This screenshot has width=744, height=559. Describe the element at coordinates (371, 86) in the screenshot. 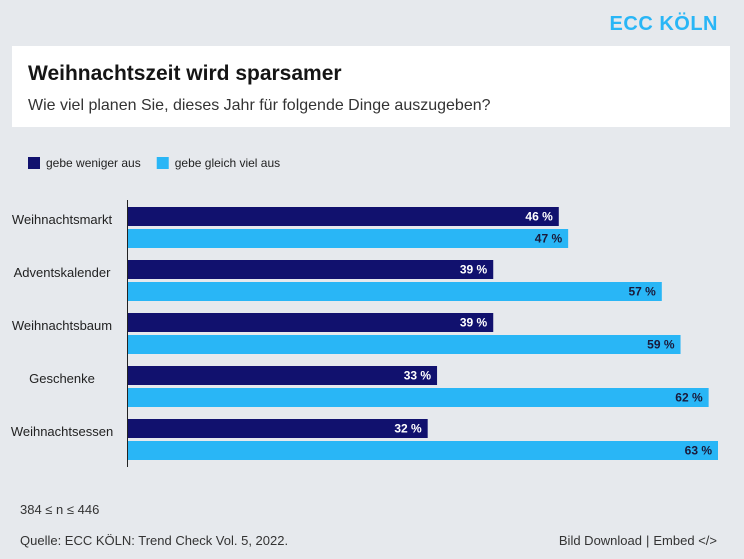

I see `title-box` at that location.